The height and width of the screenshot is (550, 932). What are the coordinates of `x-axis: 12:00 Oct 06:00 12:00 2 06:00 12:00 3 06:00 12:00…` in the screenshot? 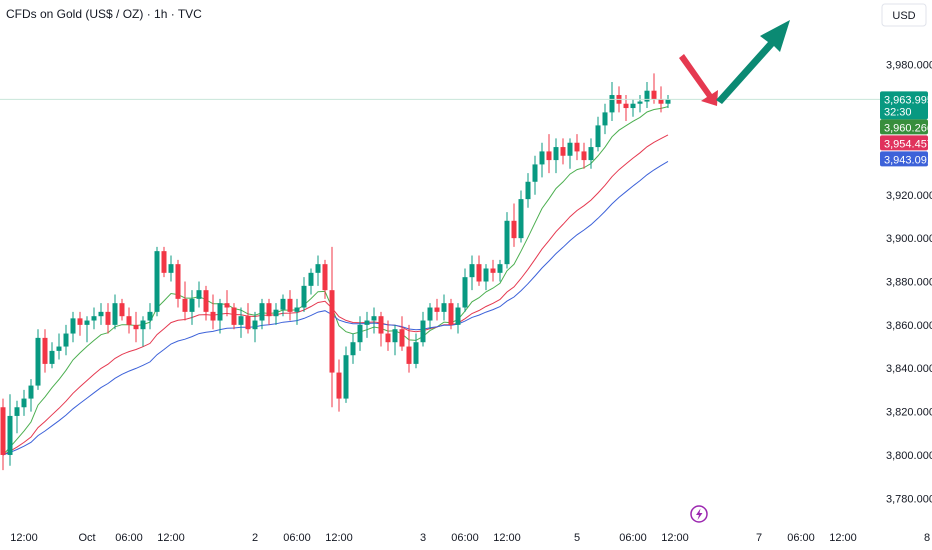 It's located at (471, 538).